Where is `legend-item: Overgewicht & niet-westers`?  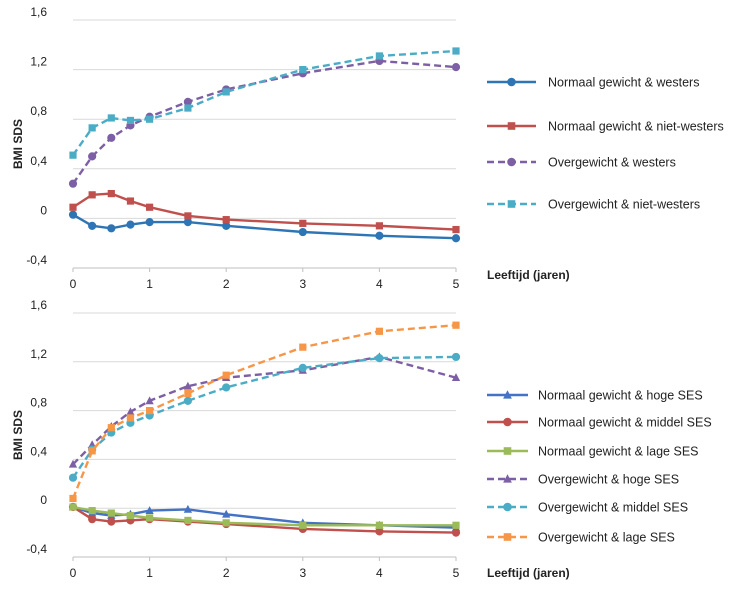 legend-item: Overgewicht & niet-westers is located at coordinates (593, 205).